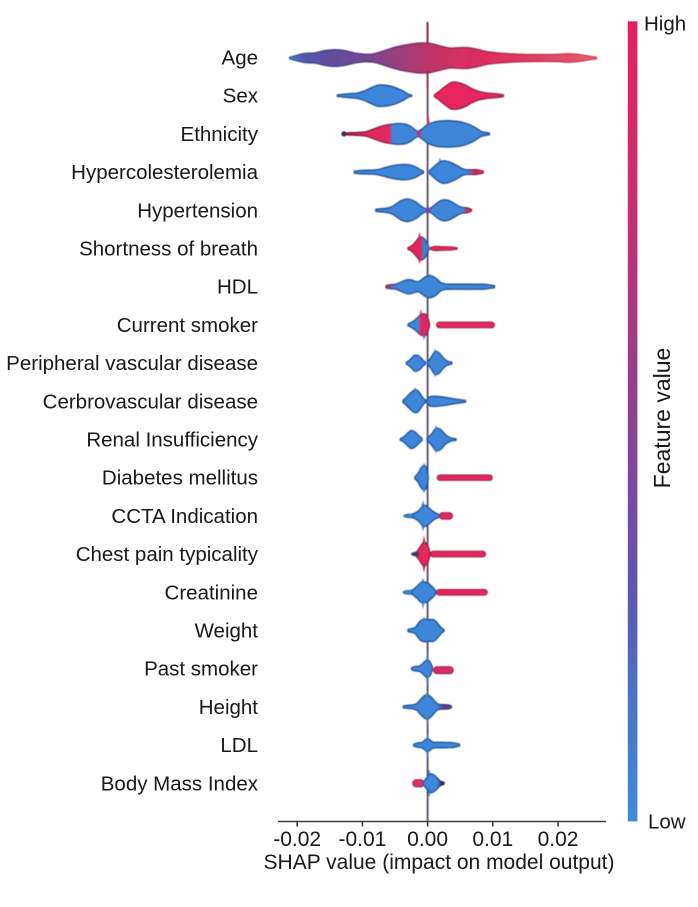 Image resolution: width=698 pixels, height=907 pixels. I want to click on svg-text: -0.02, so click(297, 839).